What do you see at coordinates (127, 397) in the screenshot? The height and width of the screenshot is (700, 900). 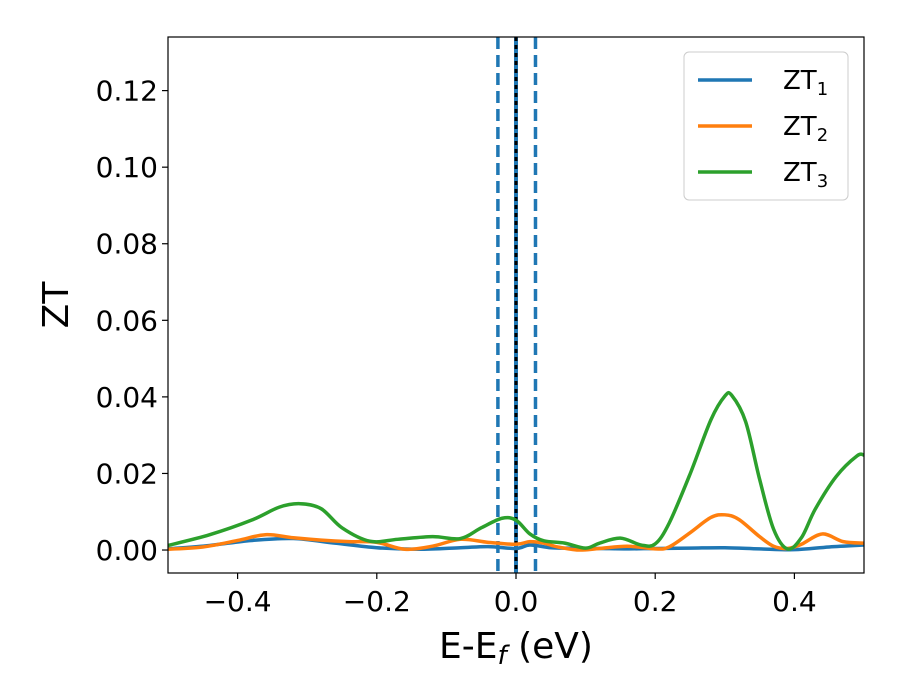 I see `y-tick-label: 0.04` at bounding box center [127, 397].